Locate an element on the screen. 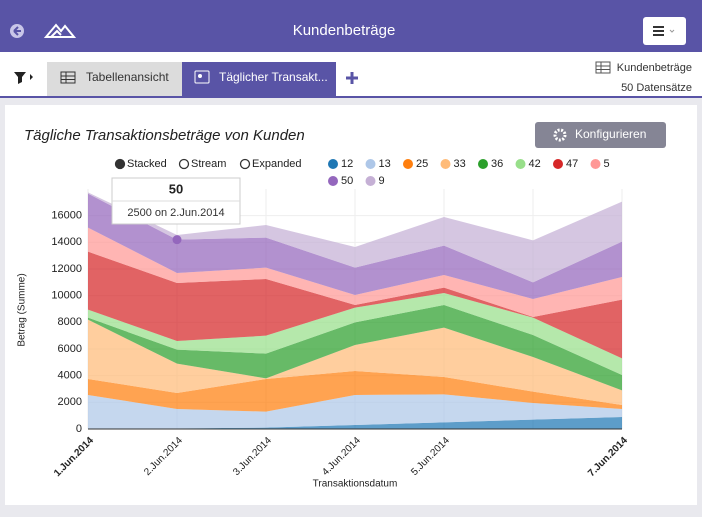 This screenshot has height=517, width=702. legend-label: 50 is located at coordinates (347, 181).